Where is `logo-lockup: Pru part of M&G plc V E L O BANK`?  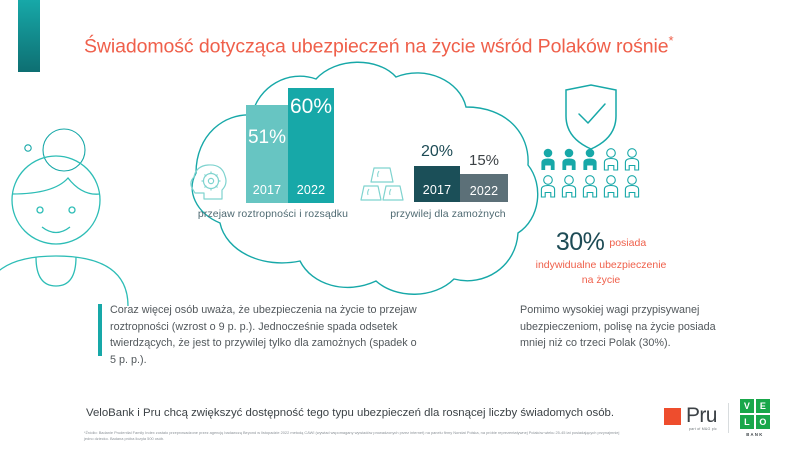
logo-lockup: Pru part of M&G plc V E L O BANK is located at coordinates (729, 418).